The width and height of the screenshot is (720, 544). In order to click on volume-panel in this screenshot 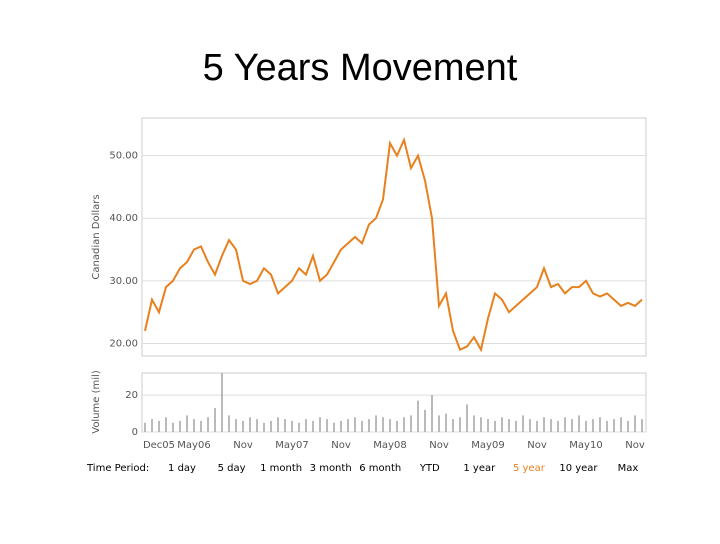, I will do `click(394, 402)`.